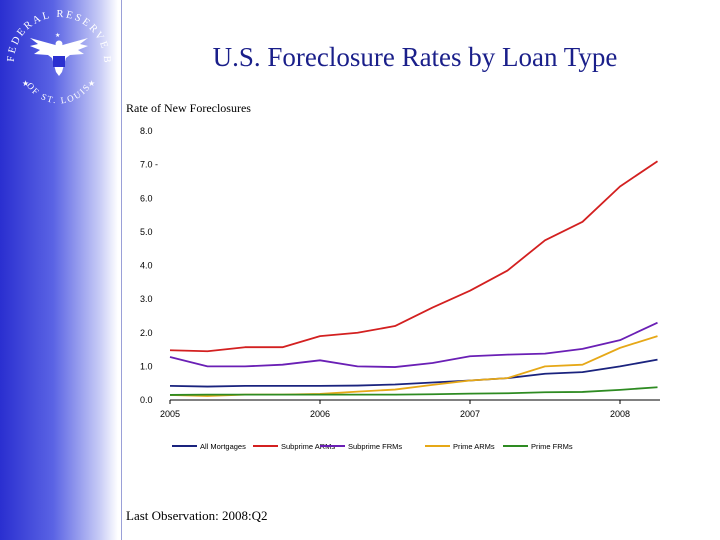 The height and width of the screenshot is (540, 720). I want to click on y-tick-label: 5.0, so click(146, 232).